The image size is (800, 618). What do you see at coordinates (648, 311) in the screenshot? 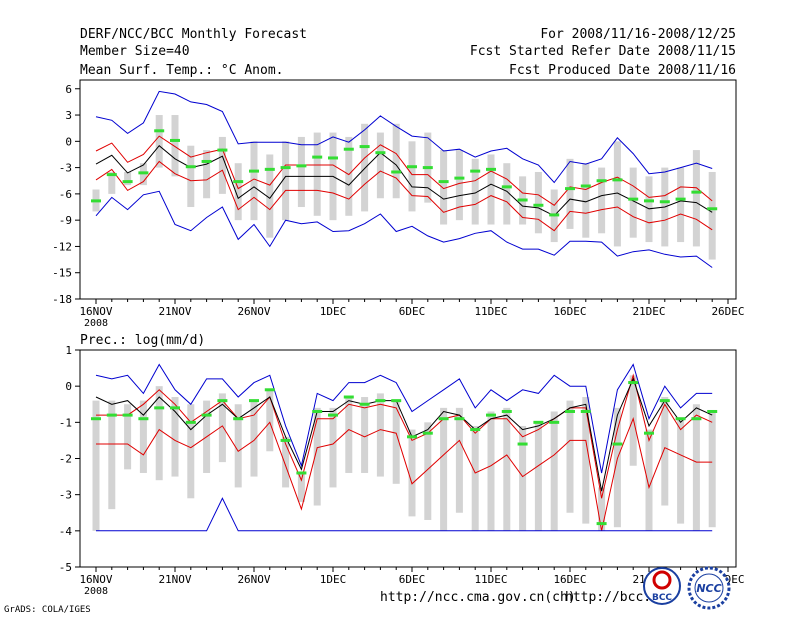
I see `temp-x-tick-label: 21DEC` at bounding box center [648, 311].